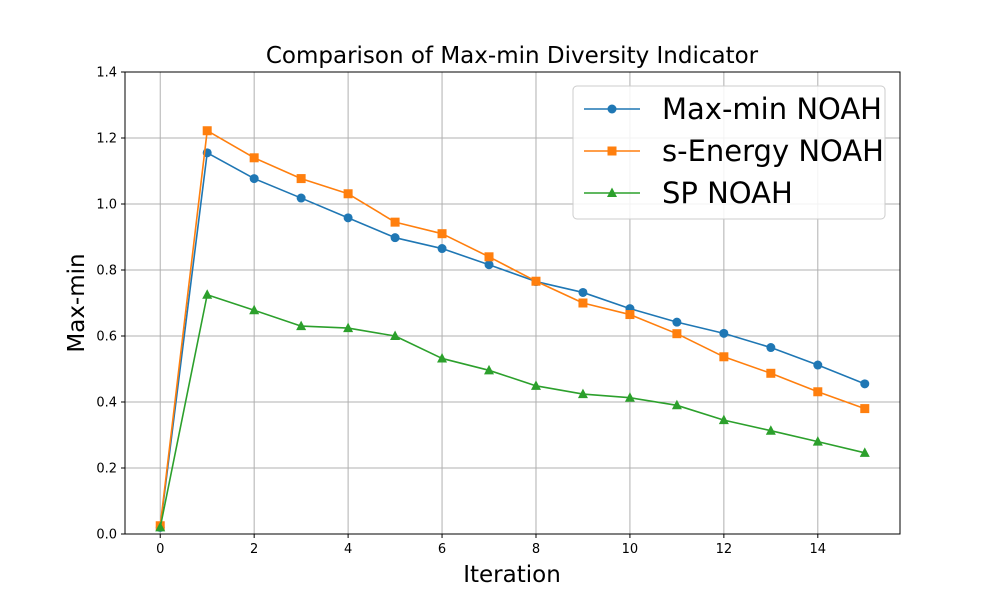  I want to click on x-tick-label: 4, so click(348, 549).